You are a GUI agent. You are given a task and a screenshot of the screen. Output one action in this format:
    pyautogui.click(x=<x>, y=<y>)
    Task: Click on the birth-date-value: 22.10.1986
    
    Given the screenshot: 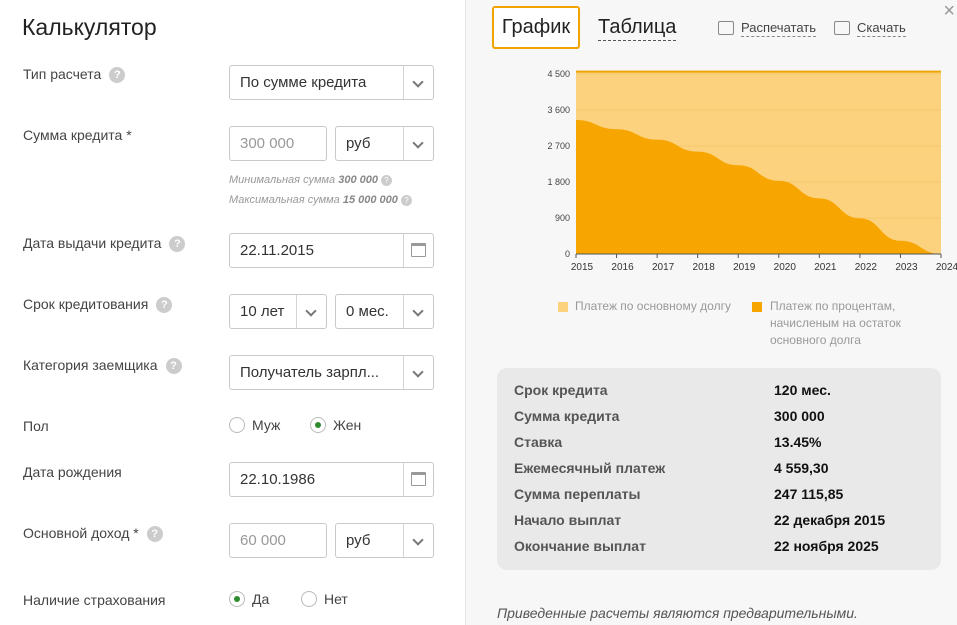 What is the action you would take?
    pyautogui.click(x=278, y=479)
    